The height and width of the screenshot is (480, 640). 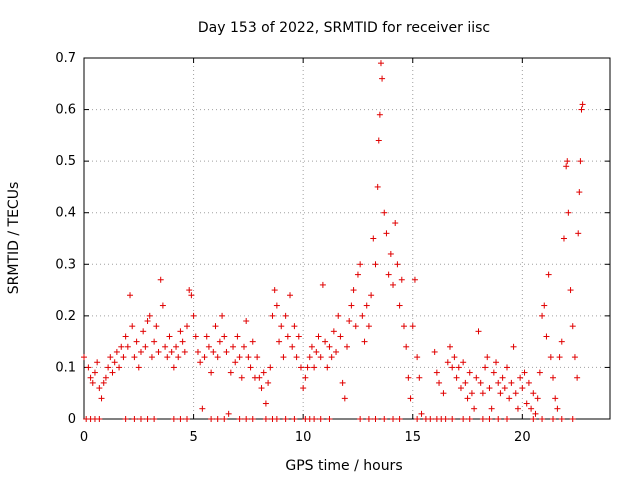 I want to click on y-tick-label: 0.5, so click(x=65, y=161).